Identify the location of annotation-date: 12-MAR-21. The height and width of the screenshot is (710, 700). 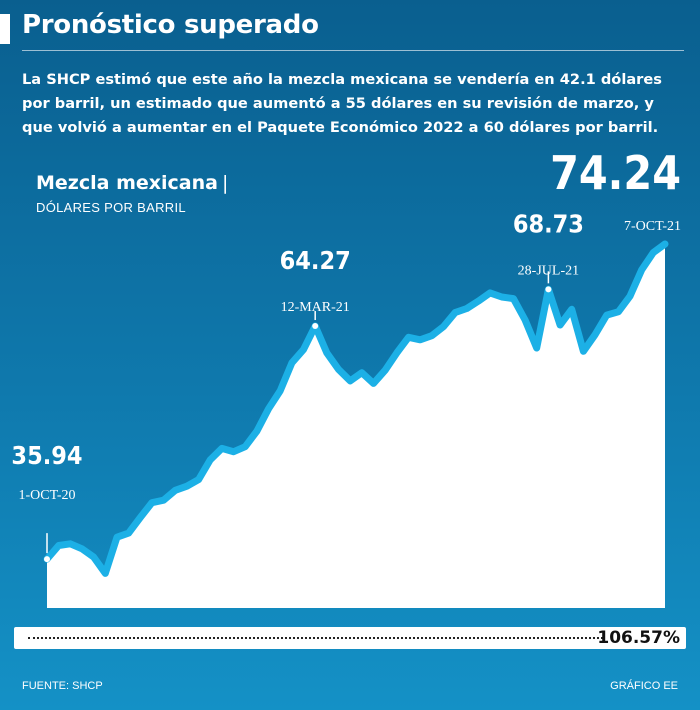
(315, 307).